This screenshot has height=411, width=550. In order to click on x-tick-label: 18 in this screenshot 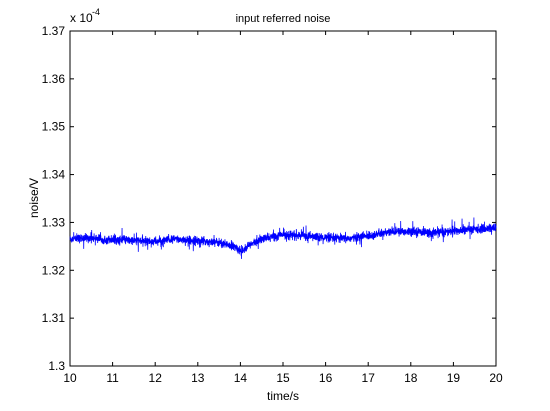, I will do `click(411, 378)`.